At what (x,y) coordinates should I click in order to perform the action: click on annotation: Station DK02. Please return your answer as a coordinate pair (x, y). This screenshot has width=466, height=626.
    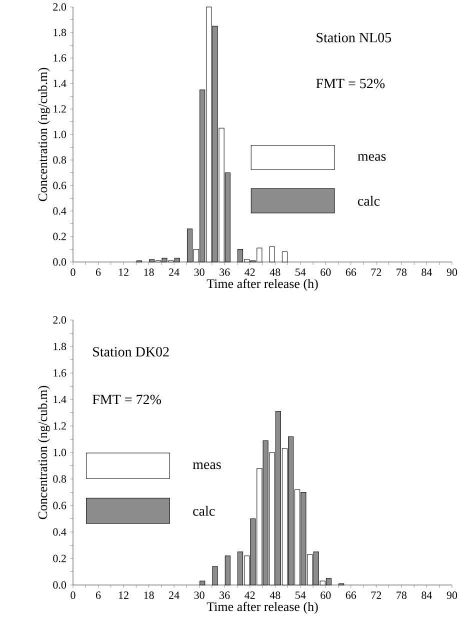
    Looking at the image, I should click on (131, 352).